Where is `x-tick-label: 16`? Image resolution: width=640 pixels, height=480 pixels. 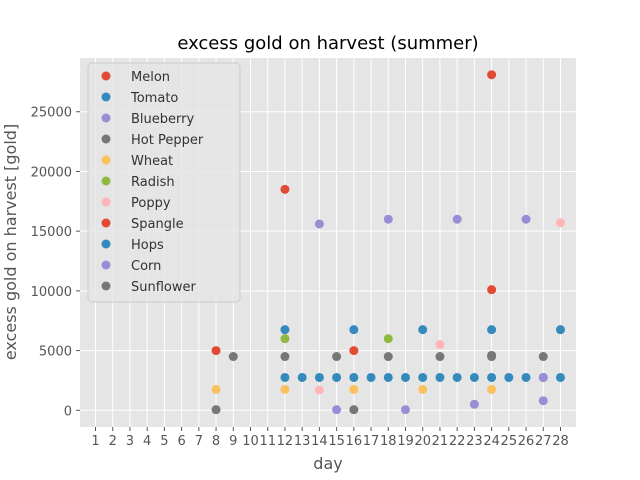 x-tick-label: 16 is located at coordinates (354, 441).